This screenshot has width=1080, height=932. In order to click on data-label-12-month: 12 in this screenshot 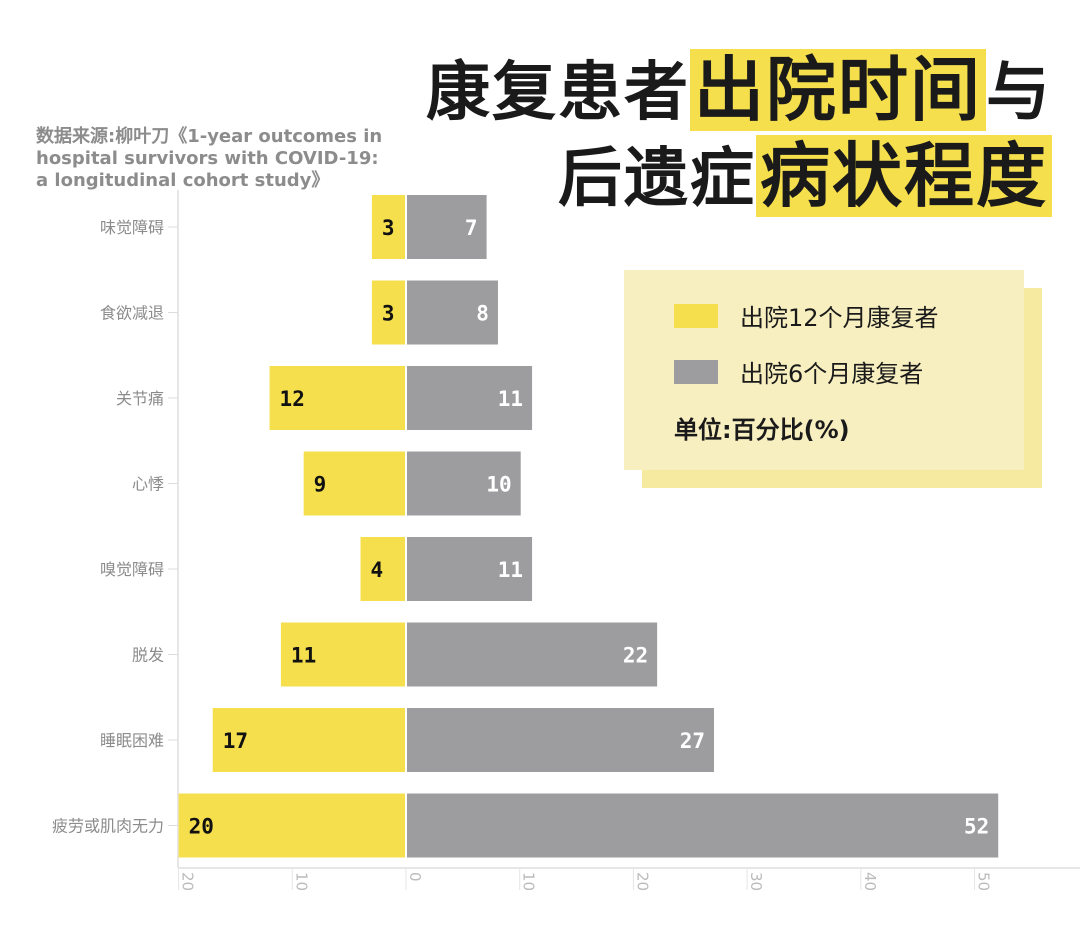, I will do `click(292, 399)`.